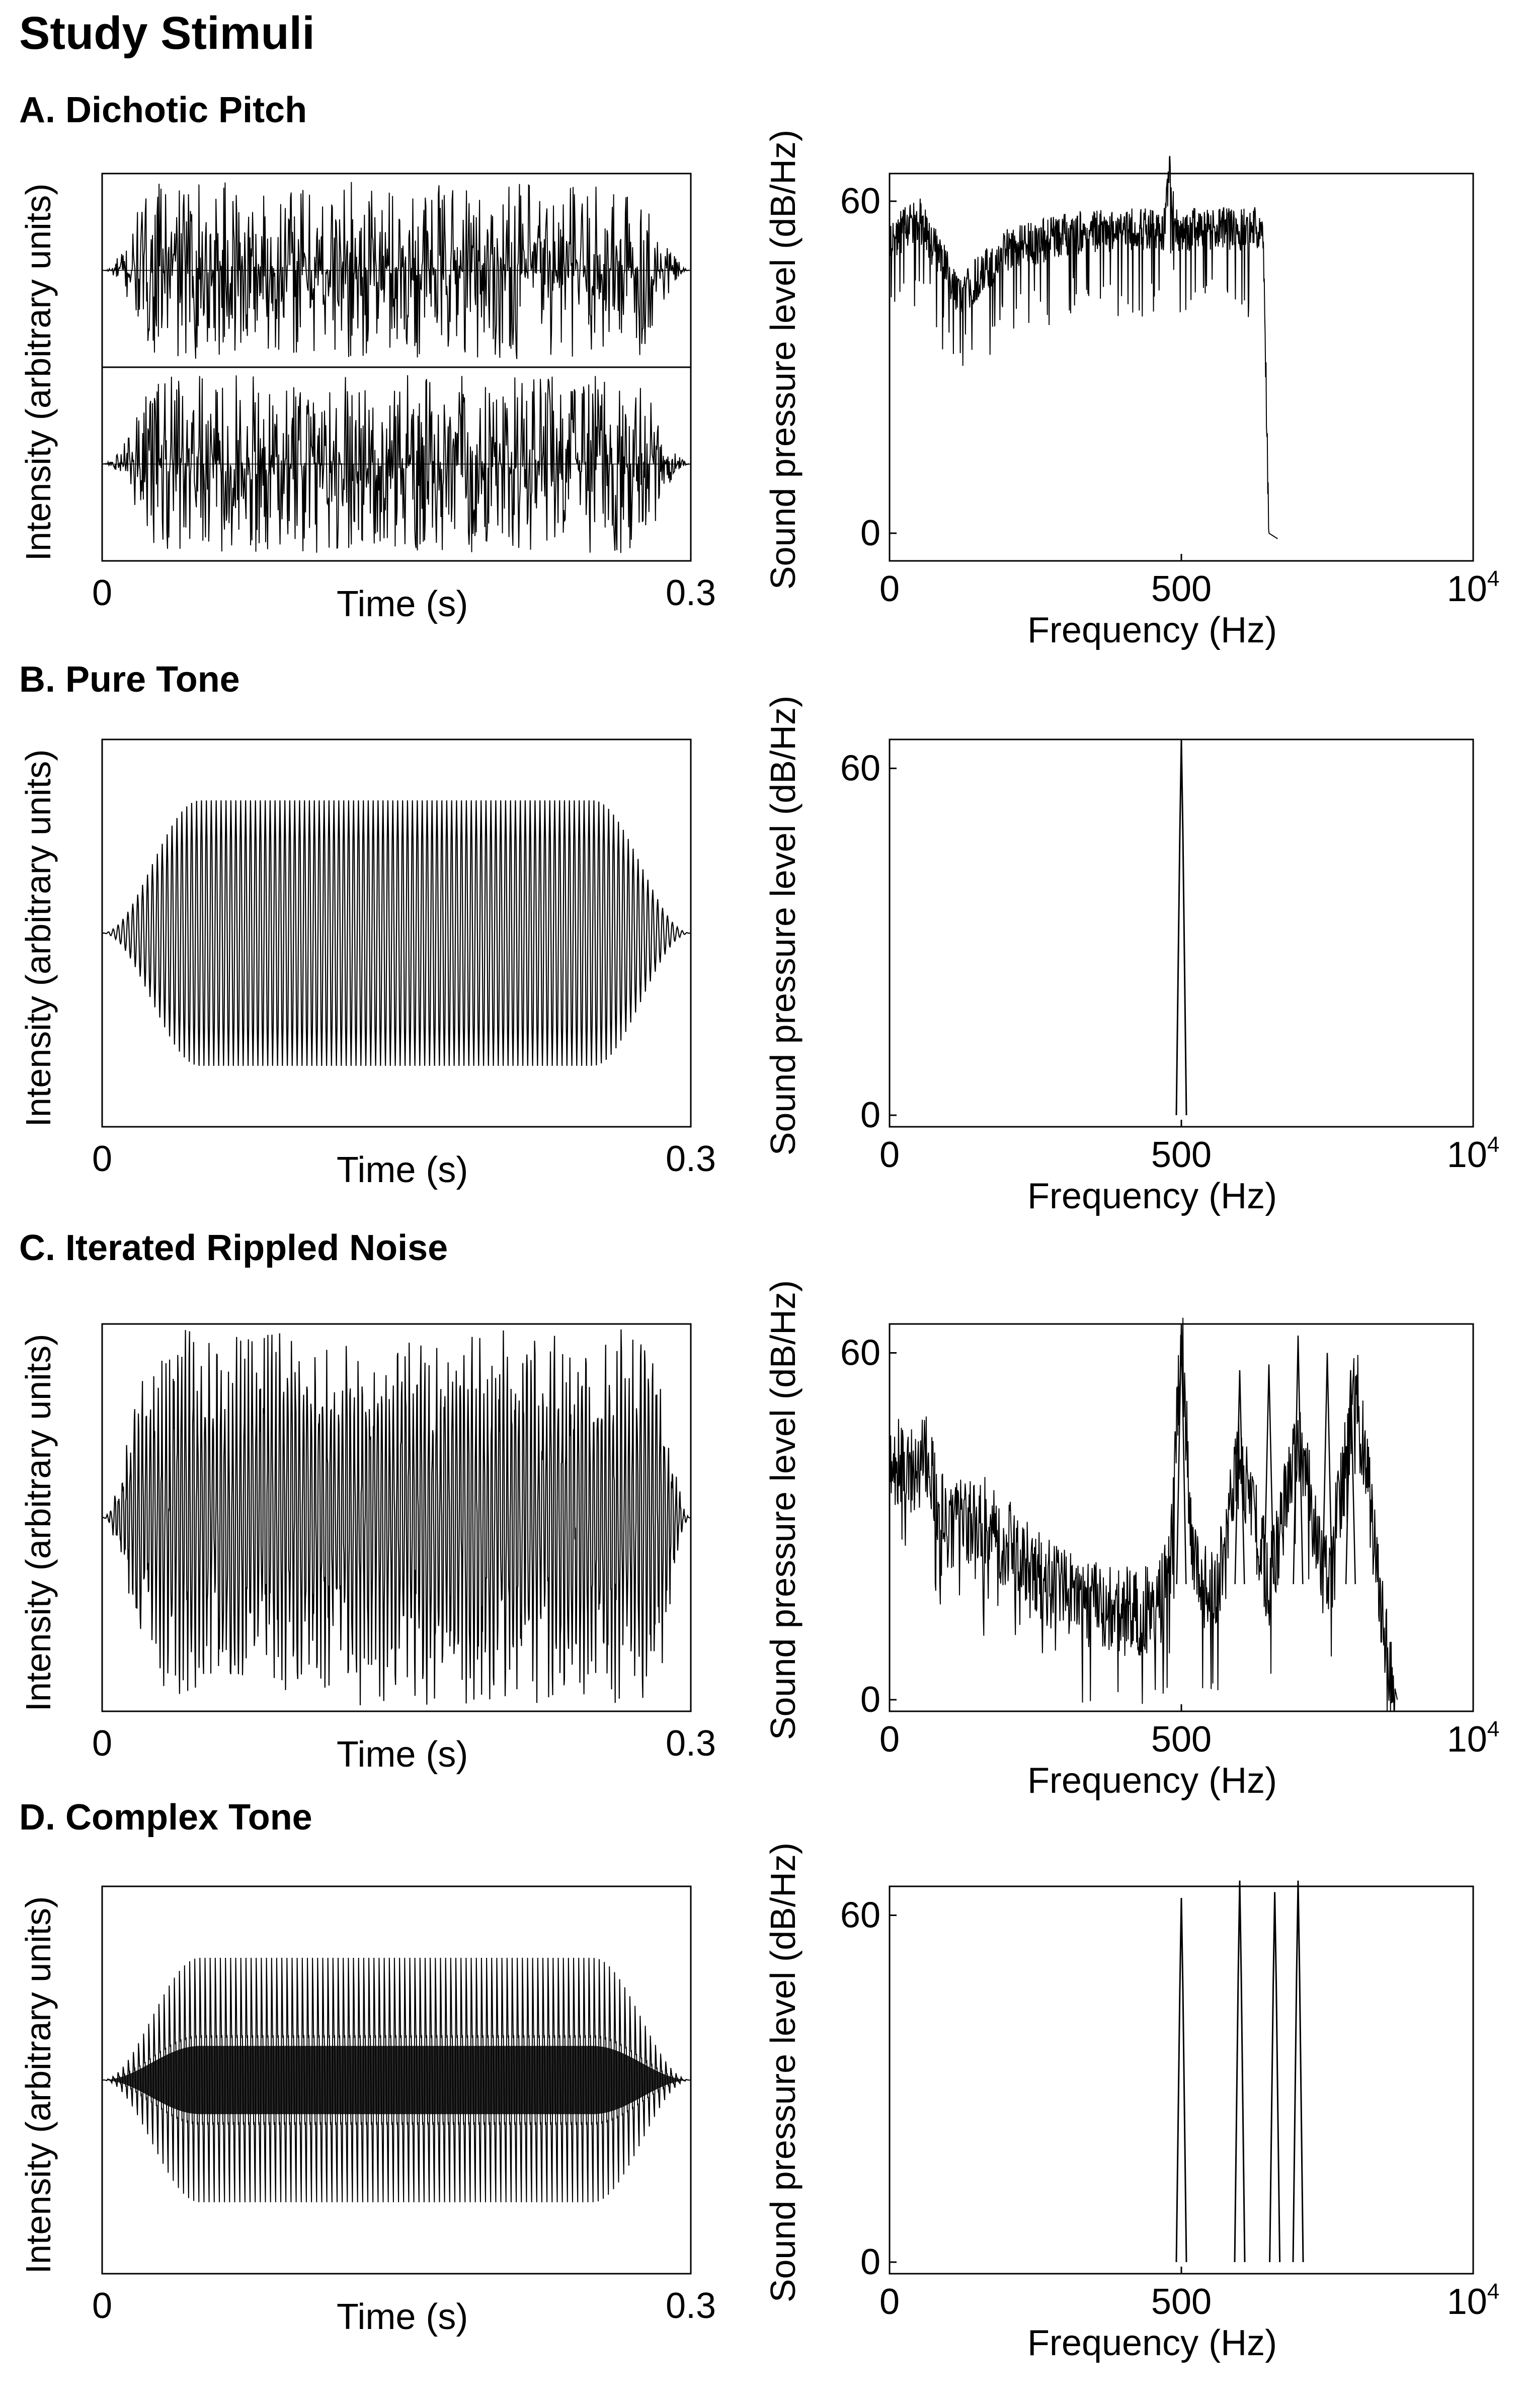 The width and height of the screenshot is (1525, 2408). I want to click on panel-heading-c: C. Iterated Rippled Noise, so click(233, 1248).